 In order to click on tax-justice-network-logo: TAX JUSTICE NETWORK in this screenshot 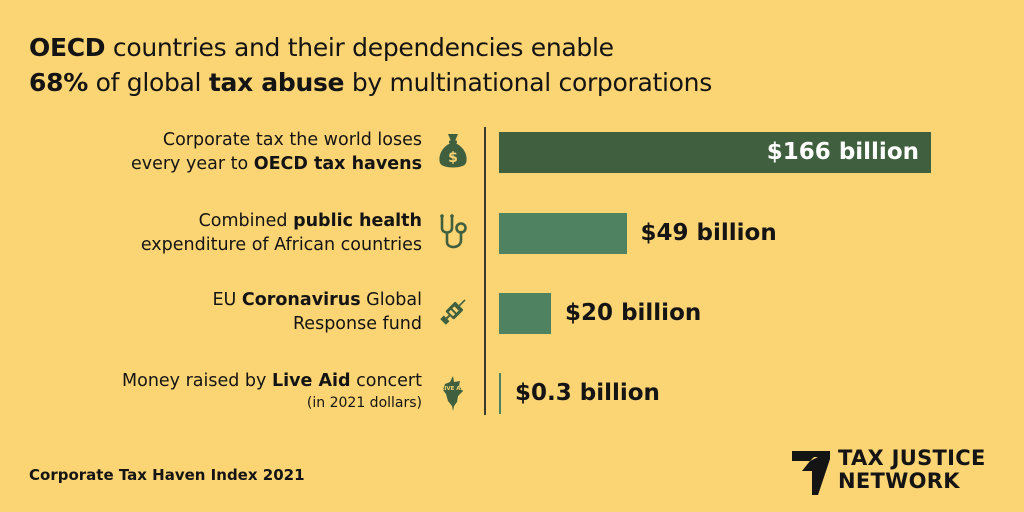, I will do `click(900, 472)`.